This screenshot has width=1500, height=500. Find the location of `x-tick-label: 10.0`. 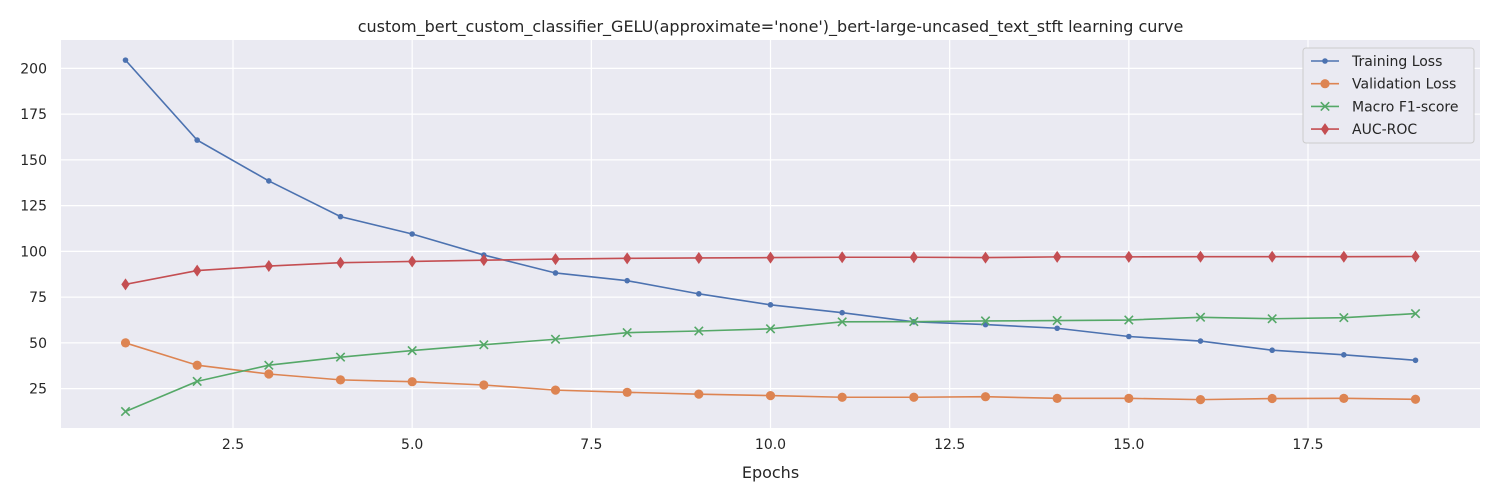

x-tick-label: 10.0 is located at coordinates (770, 445).